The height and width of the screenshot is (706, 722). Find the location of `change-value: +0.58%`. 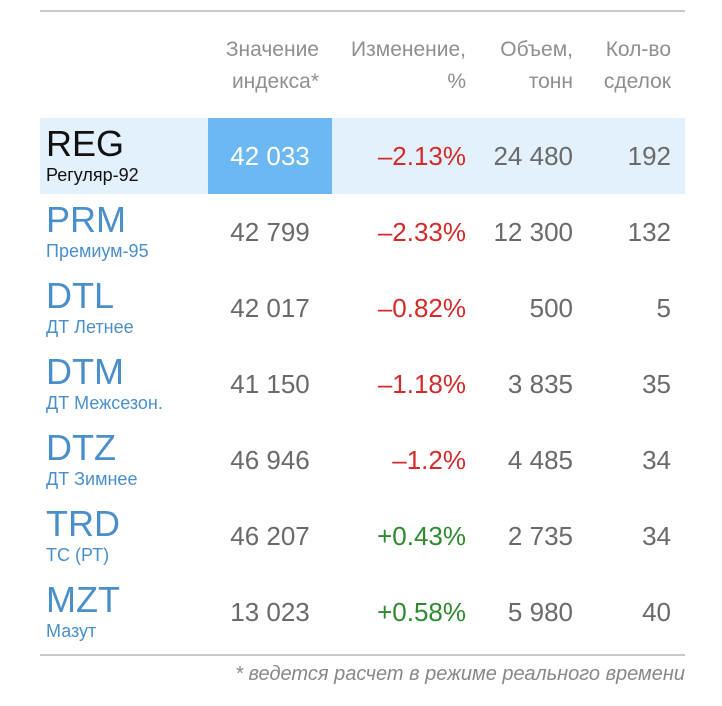

change-value: +0.58% is located at coordinates (421, 612).